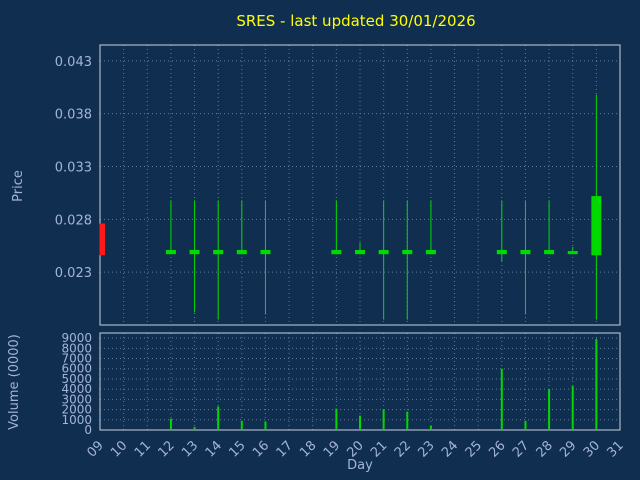 The width and height of the screenshot is (640, 480). What do you see at coordinates (403, 449) in the screenshot?
I see `day-tick-label: 22` at bounding box center [403, 449].